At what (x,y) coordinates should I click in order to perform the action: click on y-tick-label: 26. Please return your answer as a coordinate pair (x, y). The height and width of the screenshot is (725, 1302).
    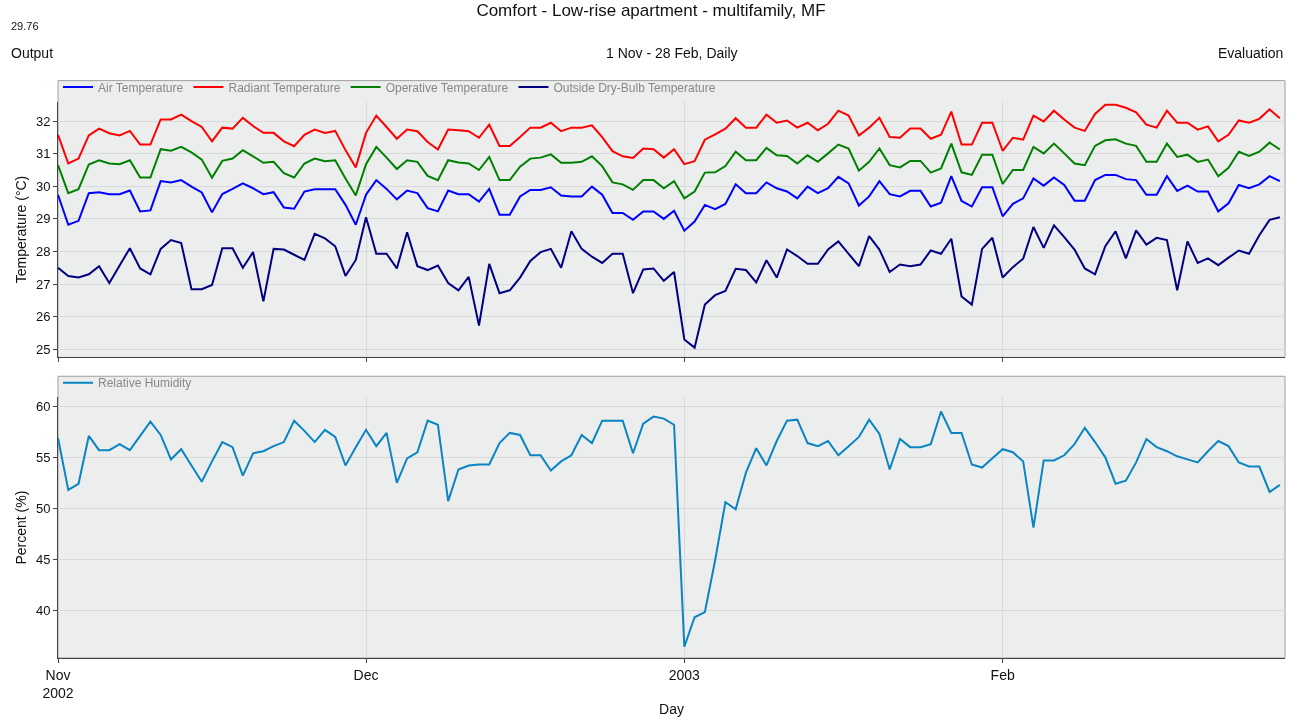
    Looking at the image, I should click on (43, 317).